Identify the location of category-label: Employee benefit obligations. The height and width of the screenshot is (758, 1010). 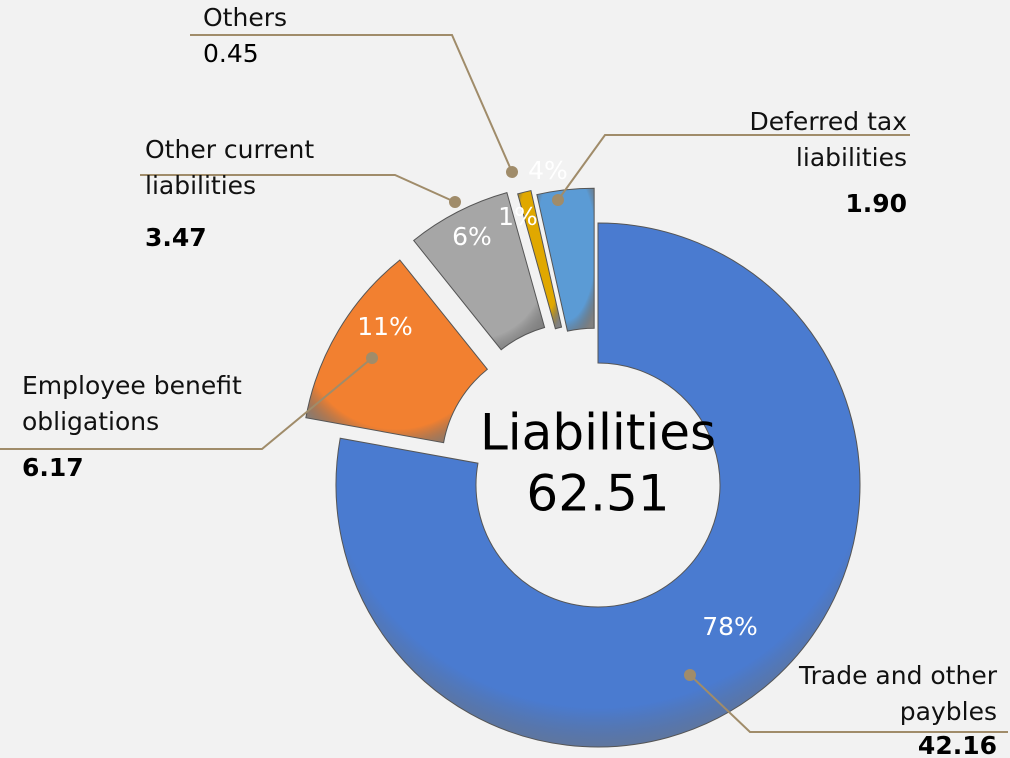
(132, 403).